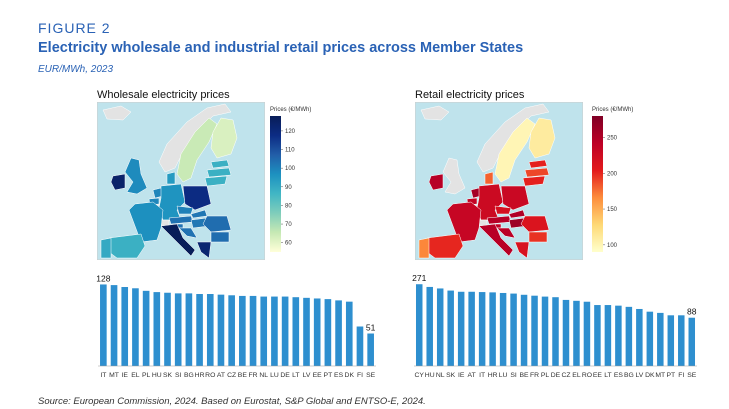 Image resolution: width=729 pixels, height=409 pixels. I want to click on colorbar-label: Prices (€/MWh), so click(290, 110).